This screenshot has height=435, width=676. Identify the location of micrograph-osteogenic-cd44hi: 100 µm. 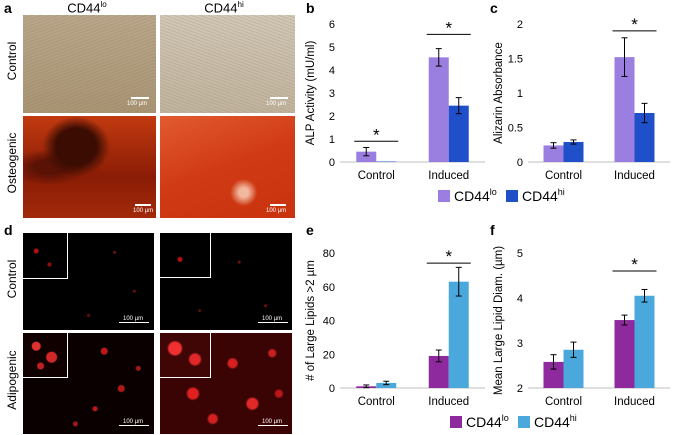
(227, 167).